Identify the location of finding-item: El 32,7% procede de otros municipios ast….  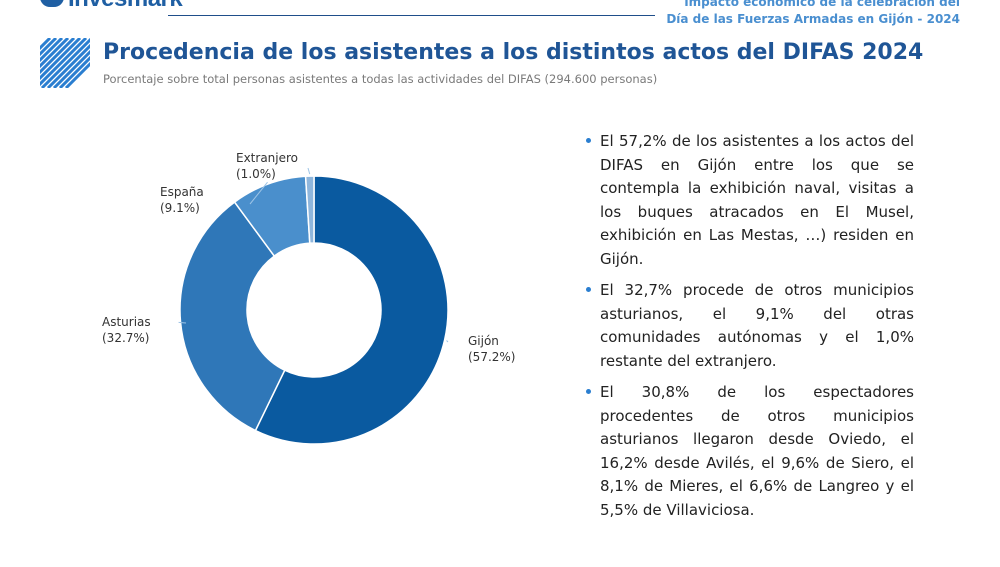
(749, 326).